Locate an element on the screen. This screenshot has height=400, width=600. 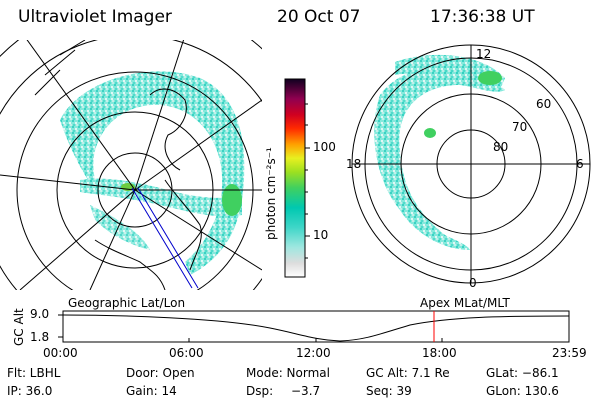
altitude-timeline is located at coordinates (314, 326).